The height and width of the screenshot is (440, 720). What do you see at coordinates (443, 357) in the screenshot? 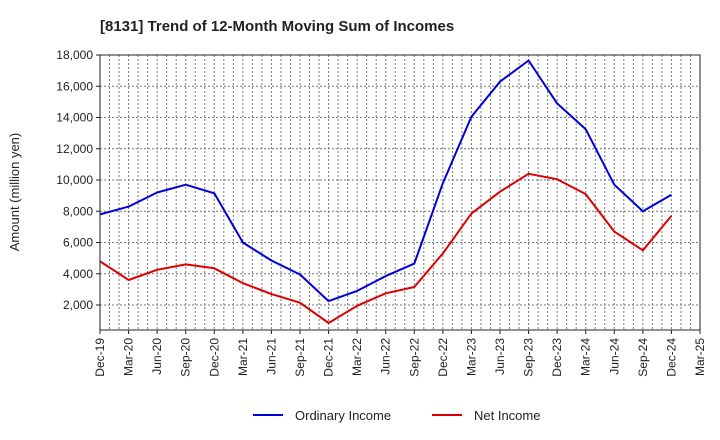
I see `x-tick-label: Dec-22` at bounding box center [443, 357].